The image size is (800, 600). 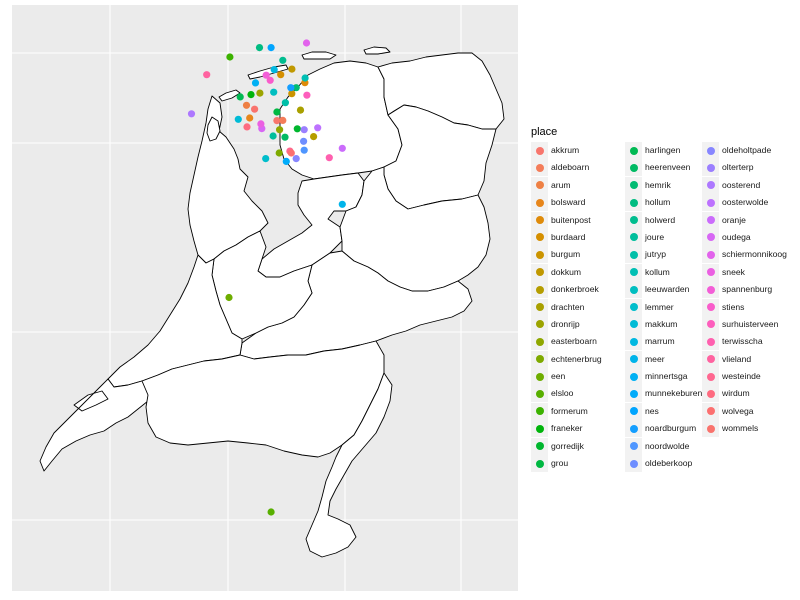 I want to click on legend-label: sneek, so click(x=733, y=271).